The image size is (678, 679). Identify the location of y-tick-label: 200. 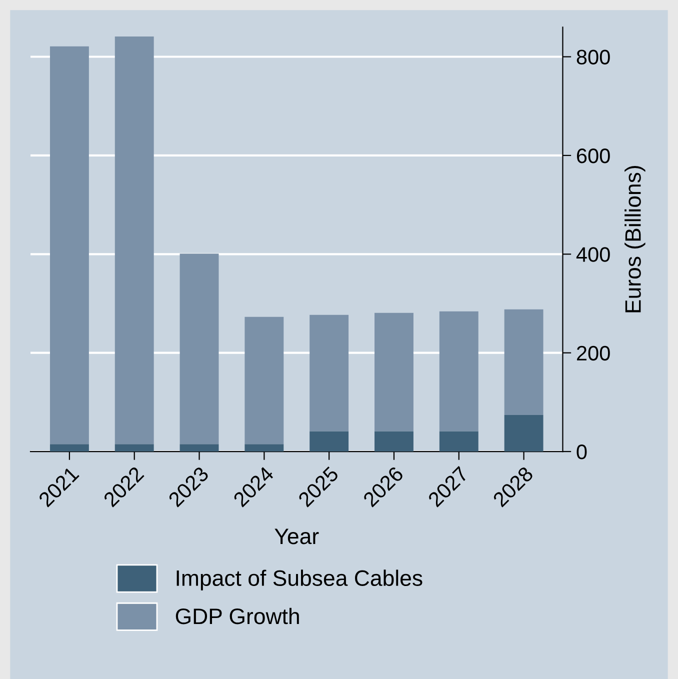
(593, 353).